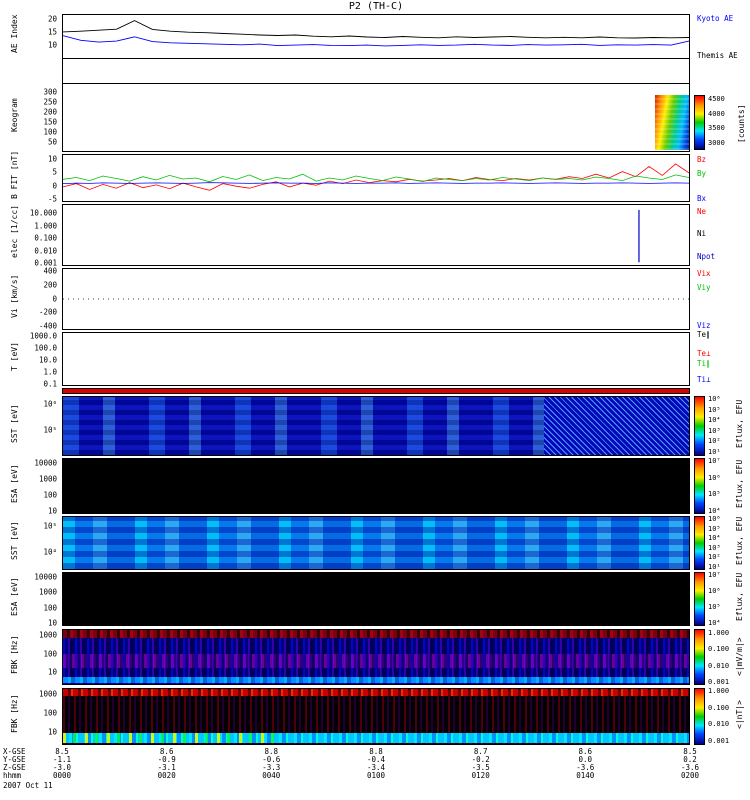  I want to click on panel-density, so click(376, 235).